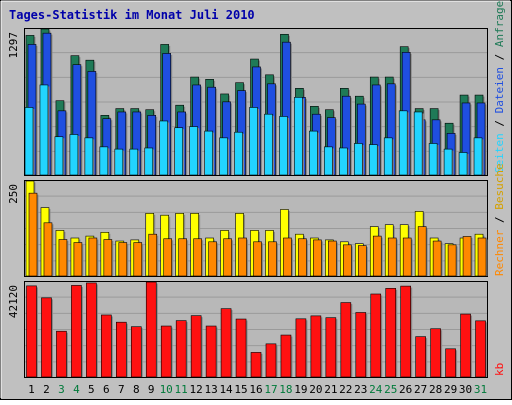 The height and width of the screenshot is (405, 512). Describe the element at coordinates (405, 389) in the screenshot. I see `x-tick-label: 26` at that location.